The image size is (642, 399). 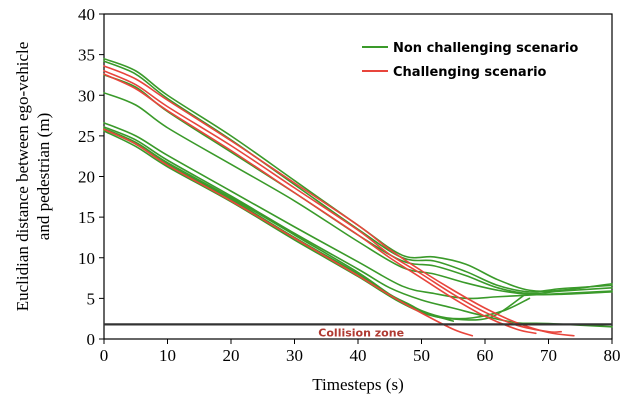 What do you see at coordinates (357, 384) in the screenshot?
I see `x-axis-title: Timesteps (s)` at bounding box center [357, 384].